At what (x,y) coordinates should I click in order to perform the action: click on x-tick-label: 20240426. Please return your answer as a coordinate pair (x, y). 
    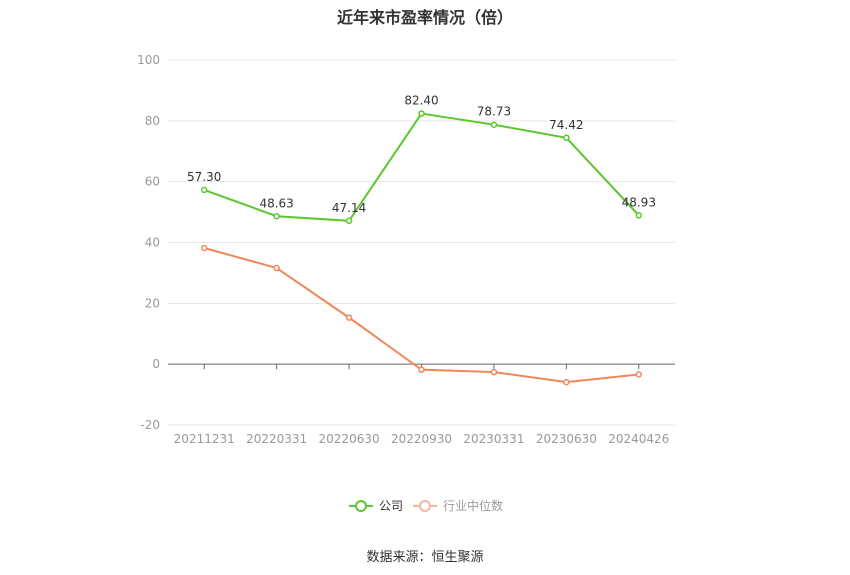
    Looking at the image, I should click on (638, 439).